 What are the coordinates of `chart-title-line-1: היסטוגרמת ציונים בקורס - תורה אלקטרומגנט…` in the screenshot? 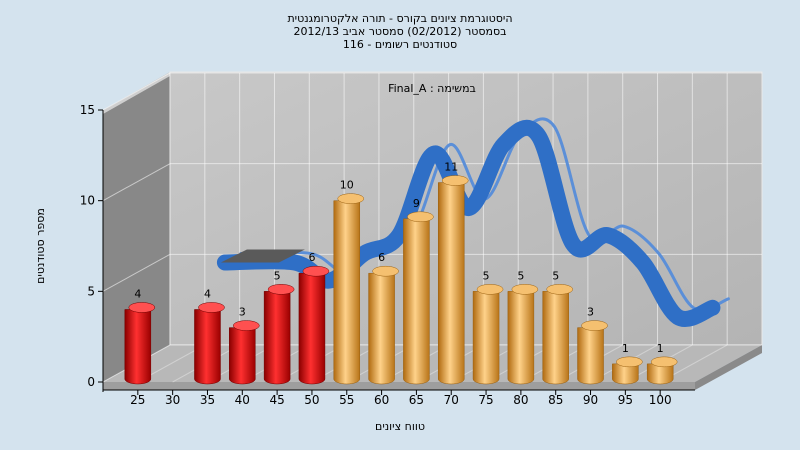 It's located at (399, 18).